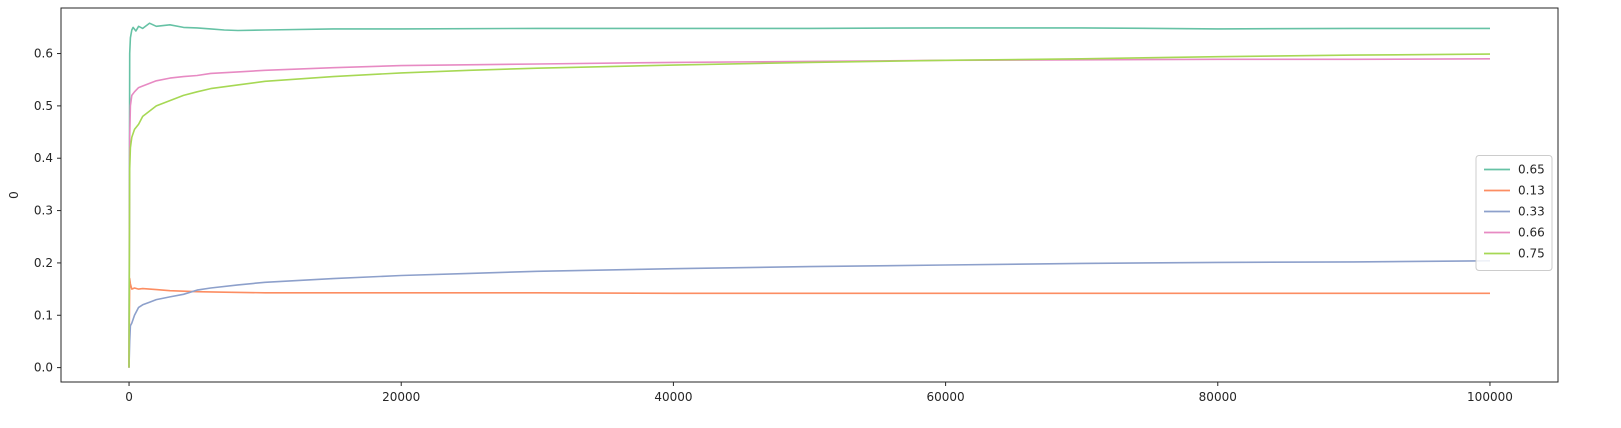 Image resolution: width=1621 pixels, height=428 pixels. I want to click on x-axis-ticks: 0 20000 40000 60000 80000 100000, so click(819, 393).